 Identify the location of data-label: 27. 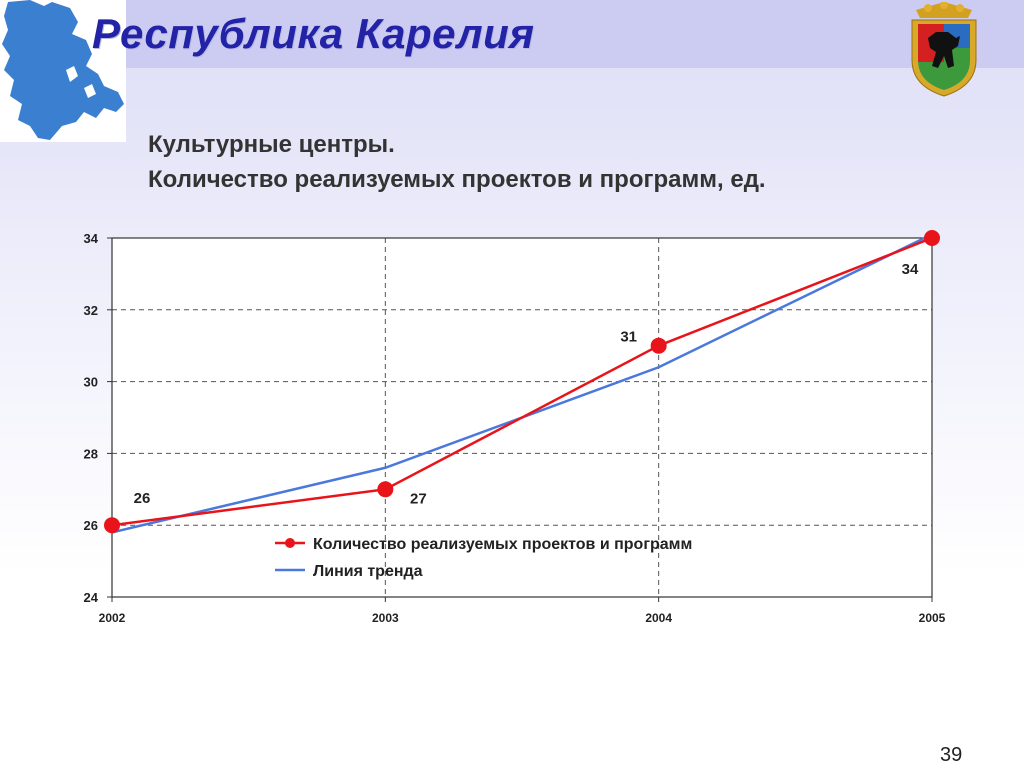
(418, 498).